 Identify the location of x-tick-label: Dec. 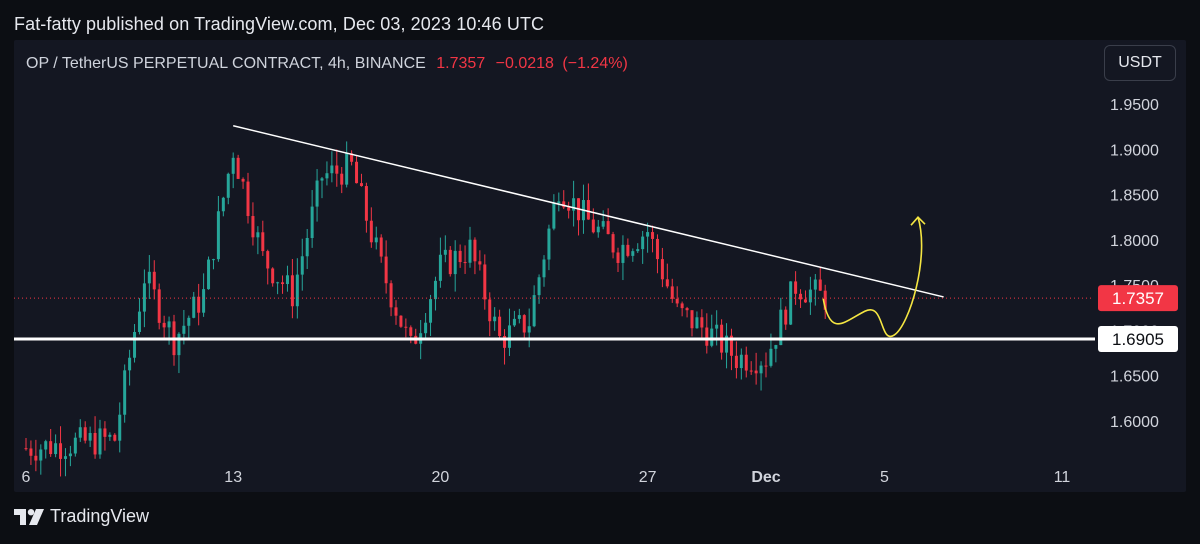
(765, 477).